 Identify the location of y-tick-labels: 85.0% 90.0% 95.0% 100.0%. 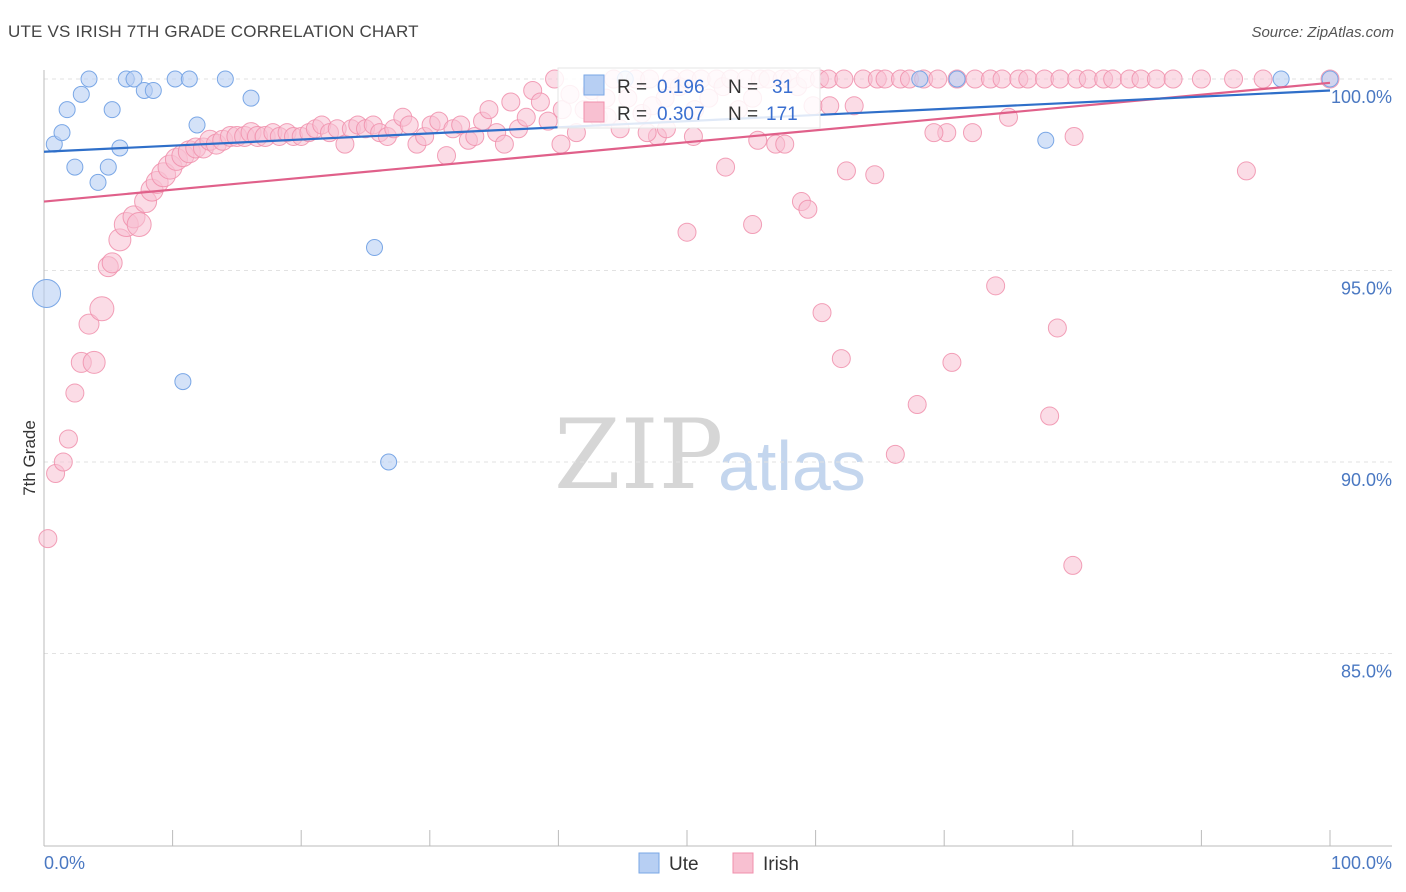
(1361, 384).